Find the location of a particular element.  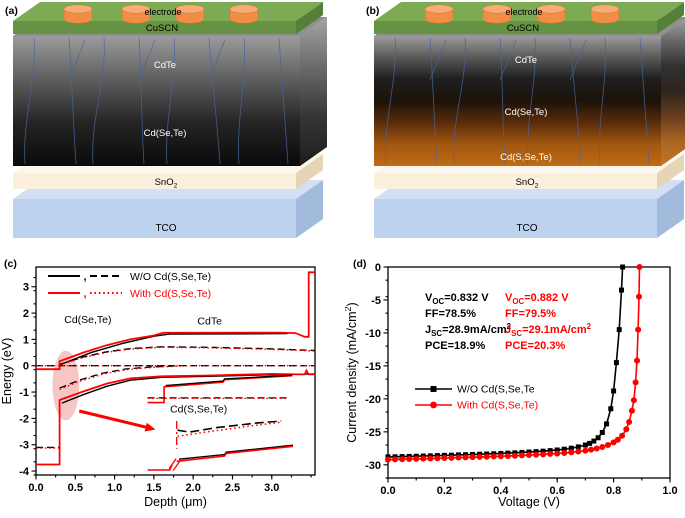

x-tick-label: 1.0 is located at coordinates (114, 488).